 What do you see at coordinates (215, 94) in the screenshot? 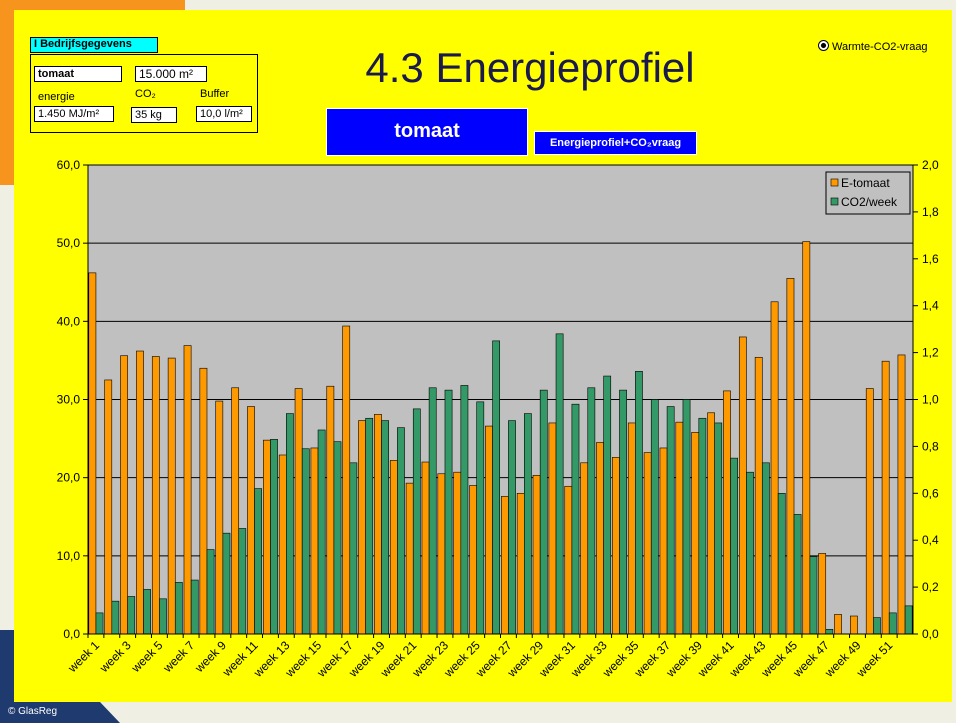
I see `buffer-label: Buffer` at bounding box center [215, 94].